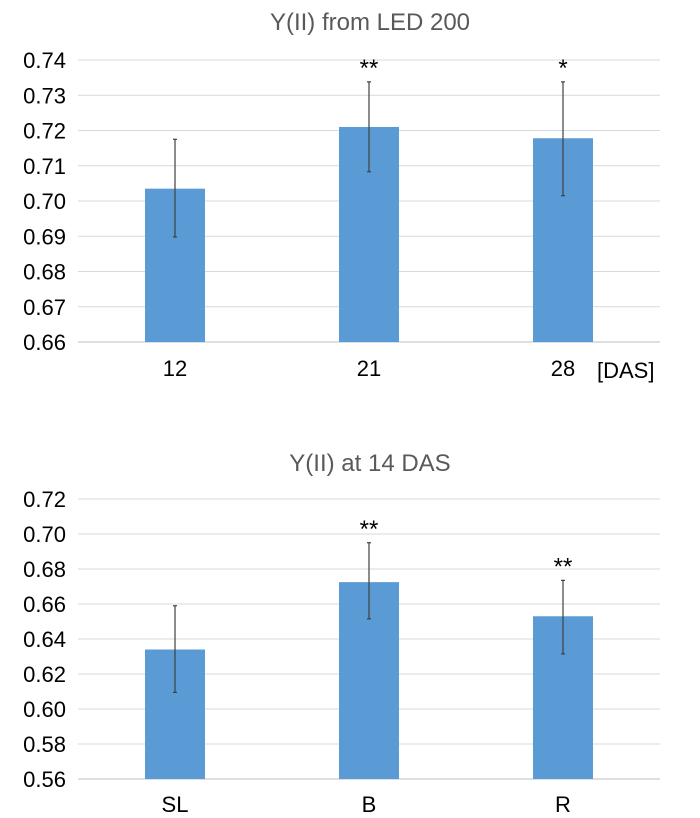 Image resolution: width=700 pixels, height=818 pixels. I want to click on chart-title: Y(II) at 14 DAS, so click(369, 463).